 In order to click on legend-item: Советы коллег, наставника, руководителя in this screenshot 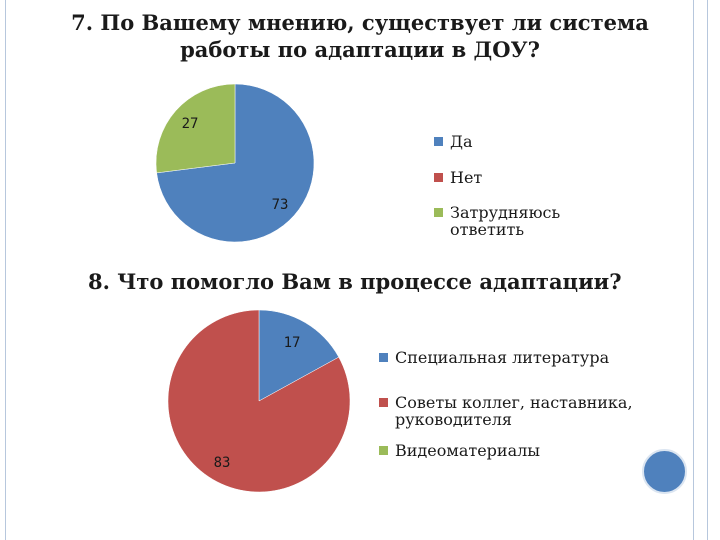, I will do `click(513, 411)`.